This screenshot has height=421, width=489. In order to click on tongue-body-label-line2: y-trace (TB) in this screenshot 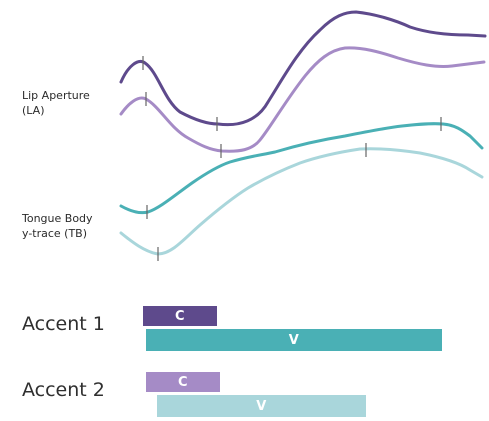, I will do `click(55, 233)`.